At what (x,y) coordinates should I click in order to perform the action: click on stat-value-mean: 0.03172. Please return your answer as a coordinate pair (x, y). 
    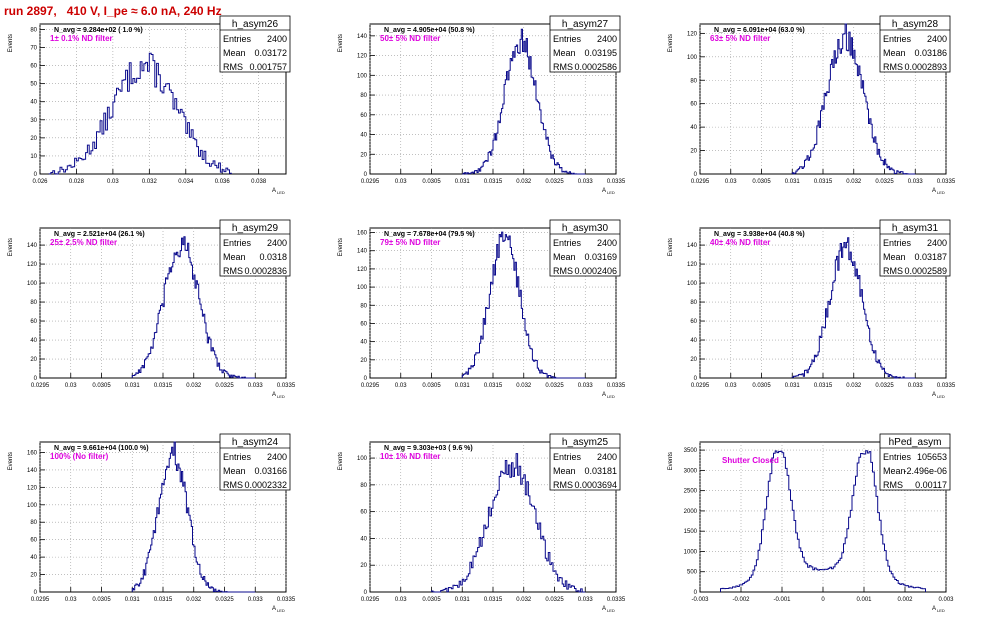
    Looking at the image, I should click on (270, 53).